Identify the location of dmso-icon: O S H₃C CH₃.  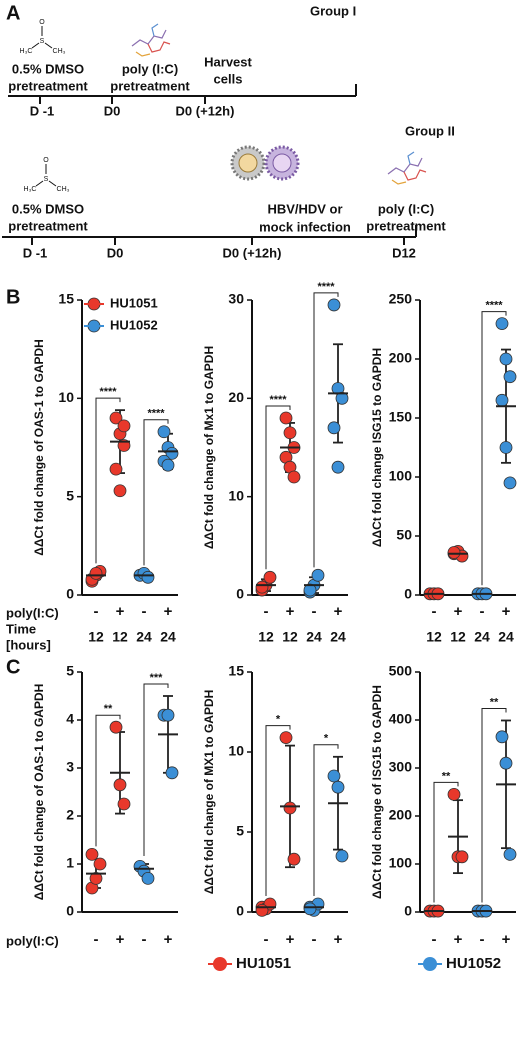
(43, 37).